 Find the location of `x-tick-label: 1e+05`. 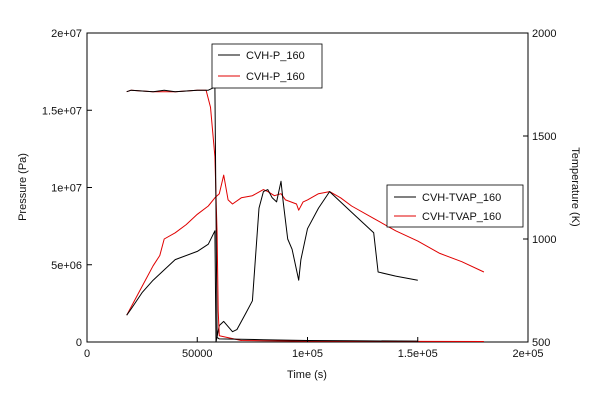

x-tick-label: 1e+05 is located at coordinates (307, 354).